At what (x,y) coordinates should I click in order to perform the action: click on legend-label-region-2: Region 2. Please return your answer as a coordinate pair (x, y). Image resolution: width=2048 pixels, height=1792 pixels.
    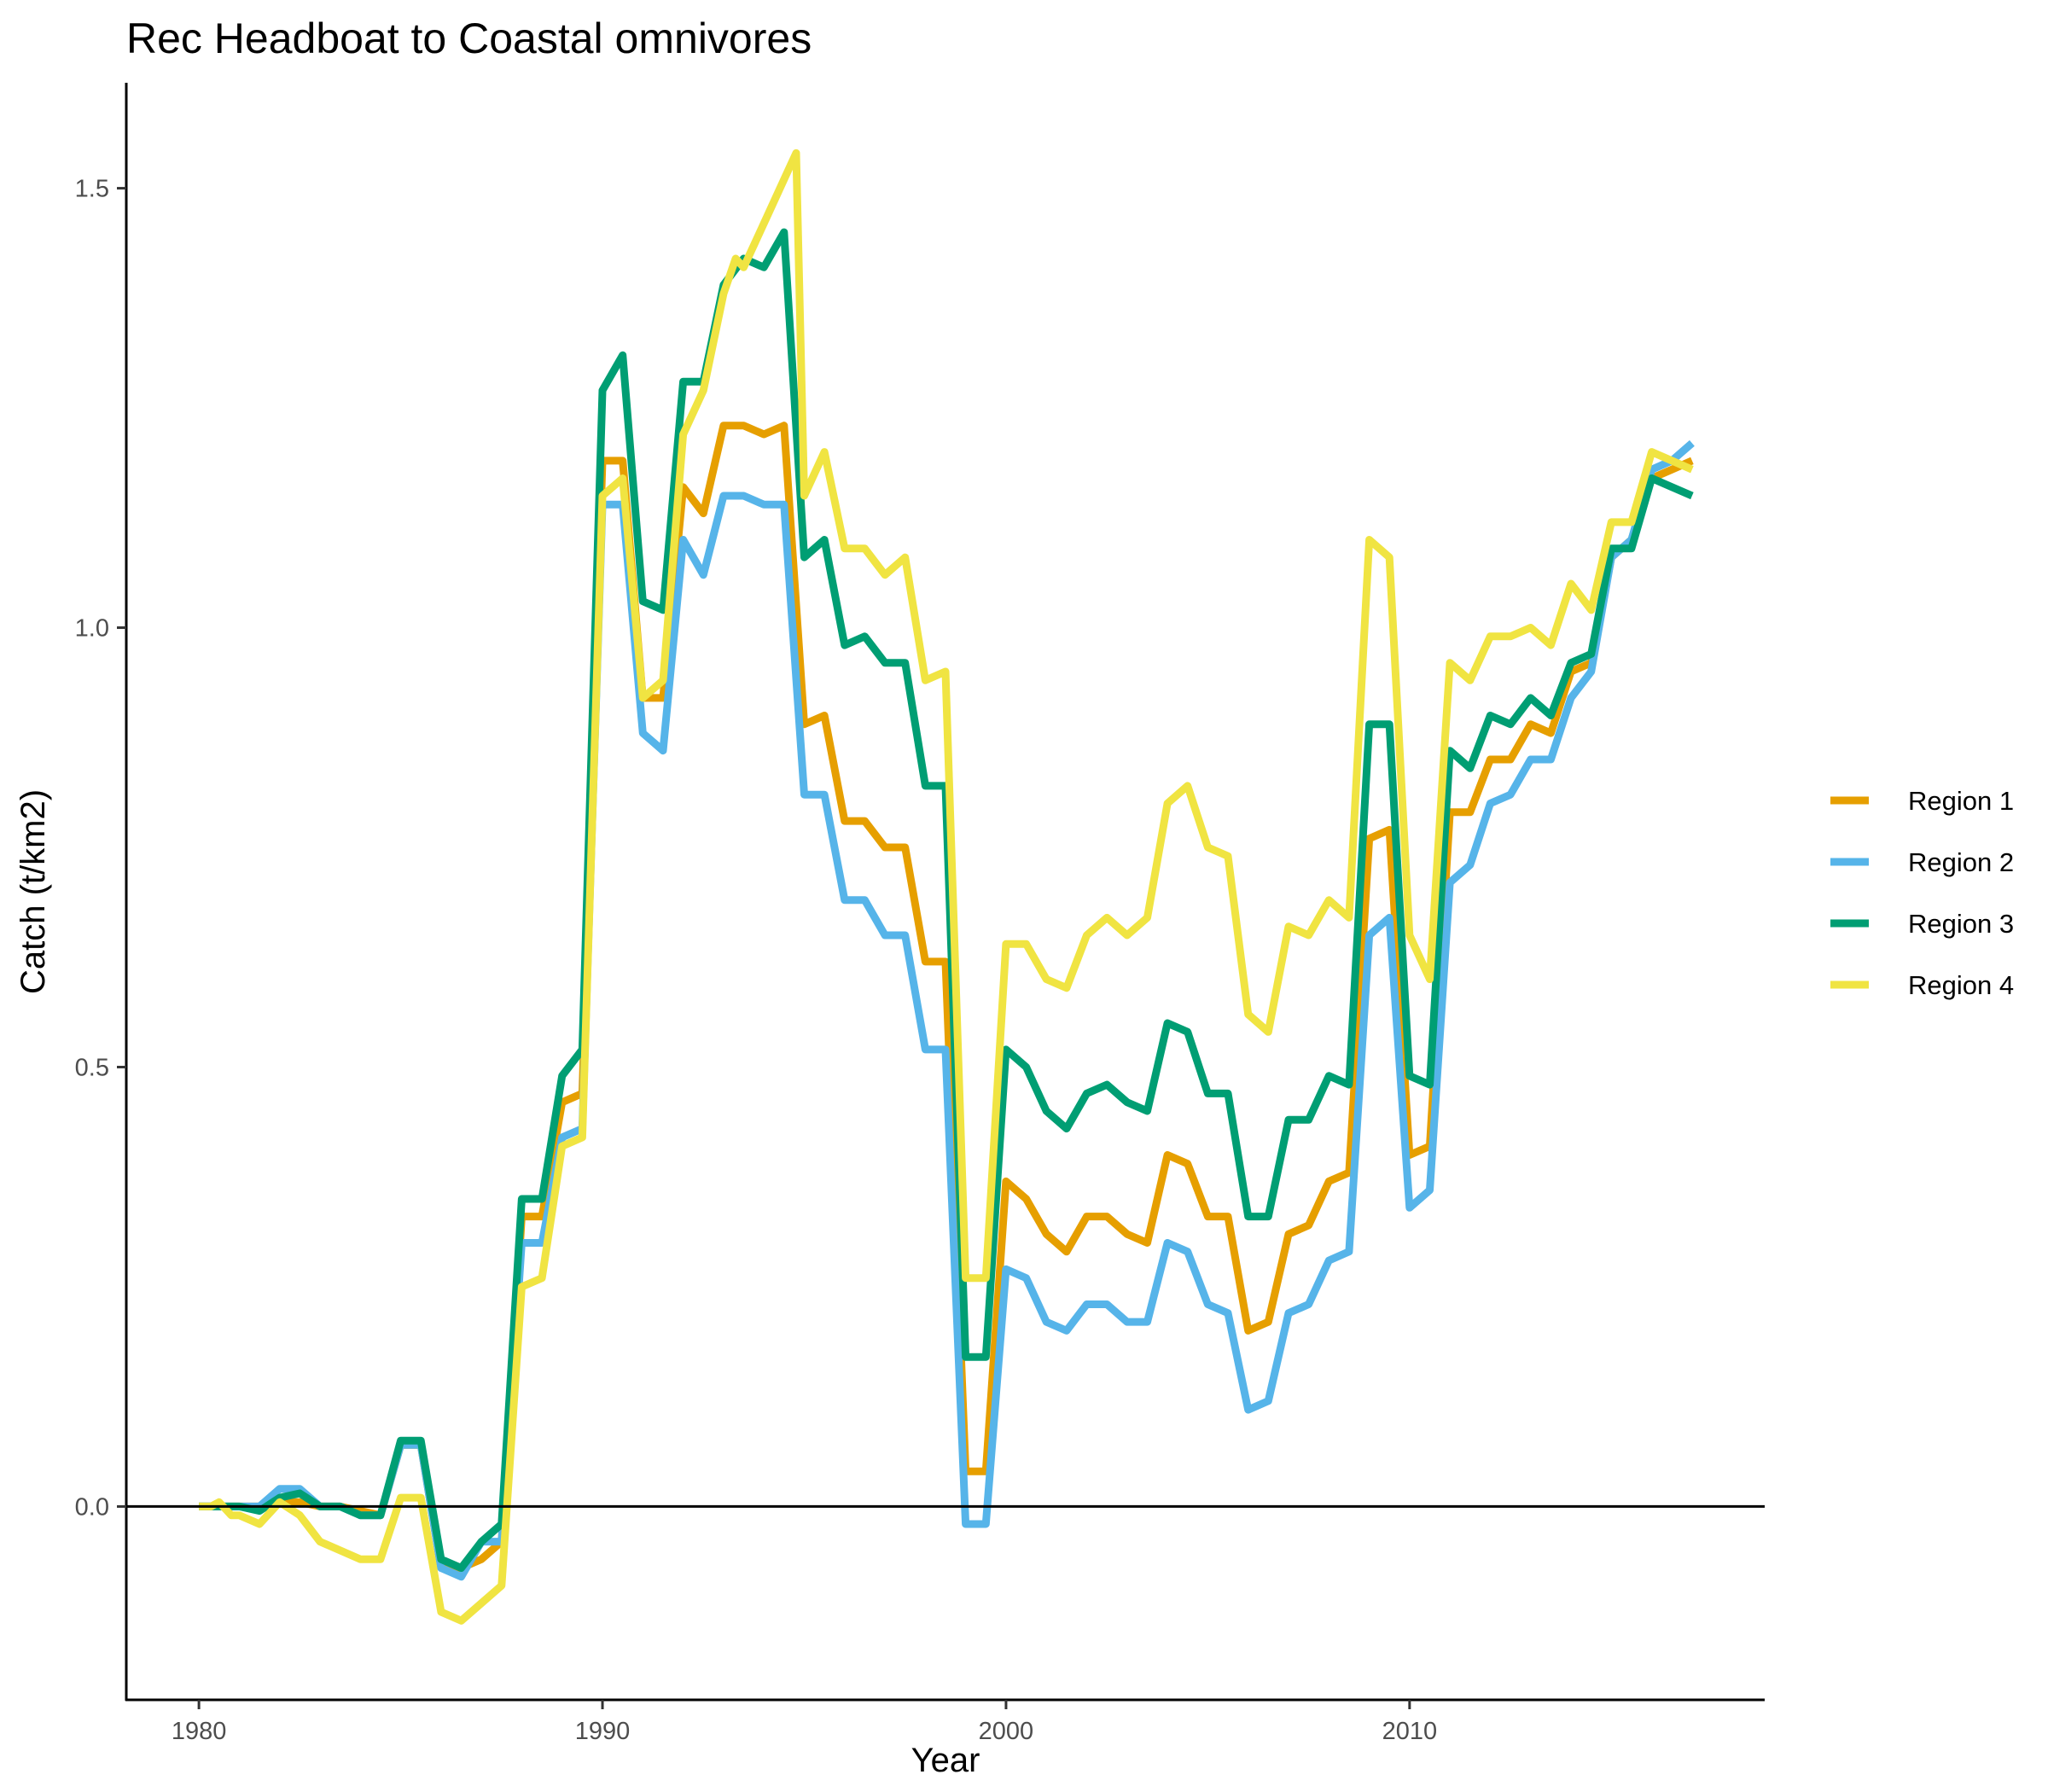
    Looking at the image, I should click on (1961, 862).